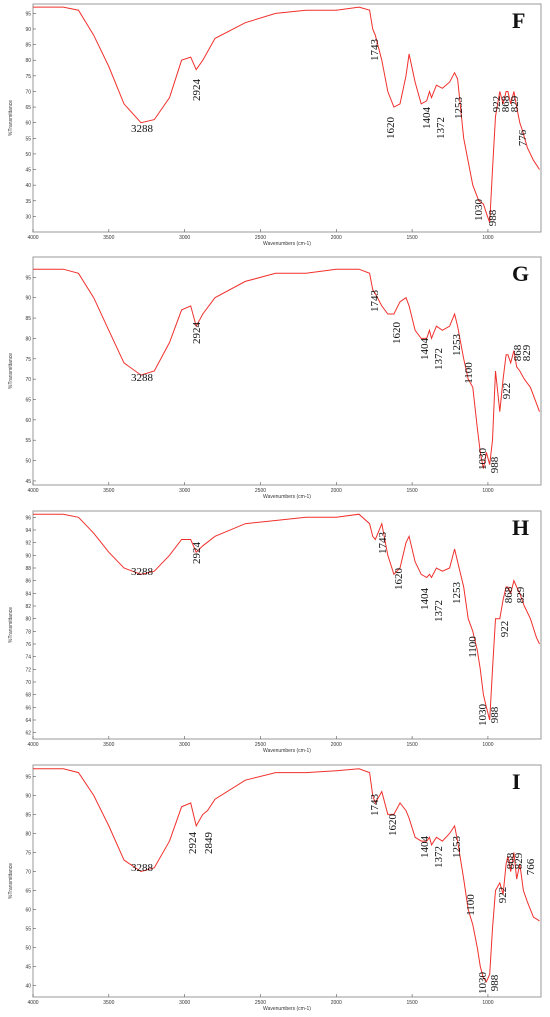 This screenshot has height=1017, width=550. Describe the element at coordinates (28, 77) in the screenshot. I see `y-tick-label: 75` at that location.